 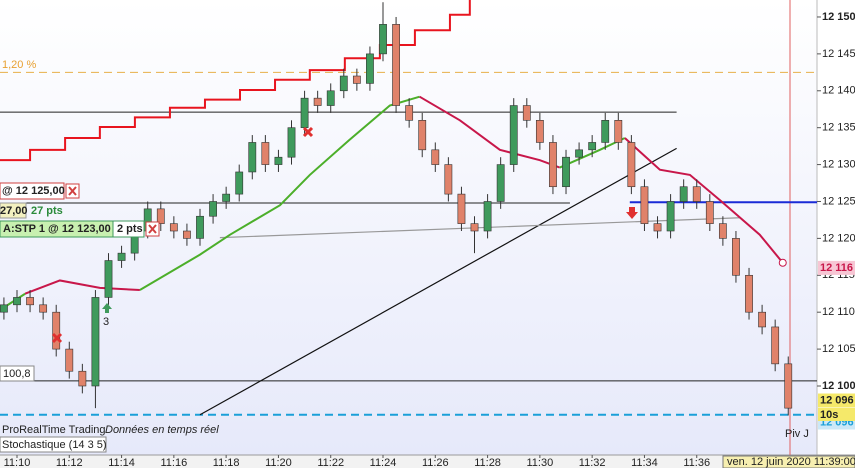 I want to click on annotation: 2 pts, so click(x=130, y=229).